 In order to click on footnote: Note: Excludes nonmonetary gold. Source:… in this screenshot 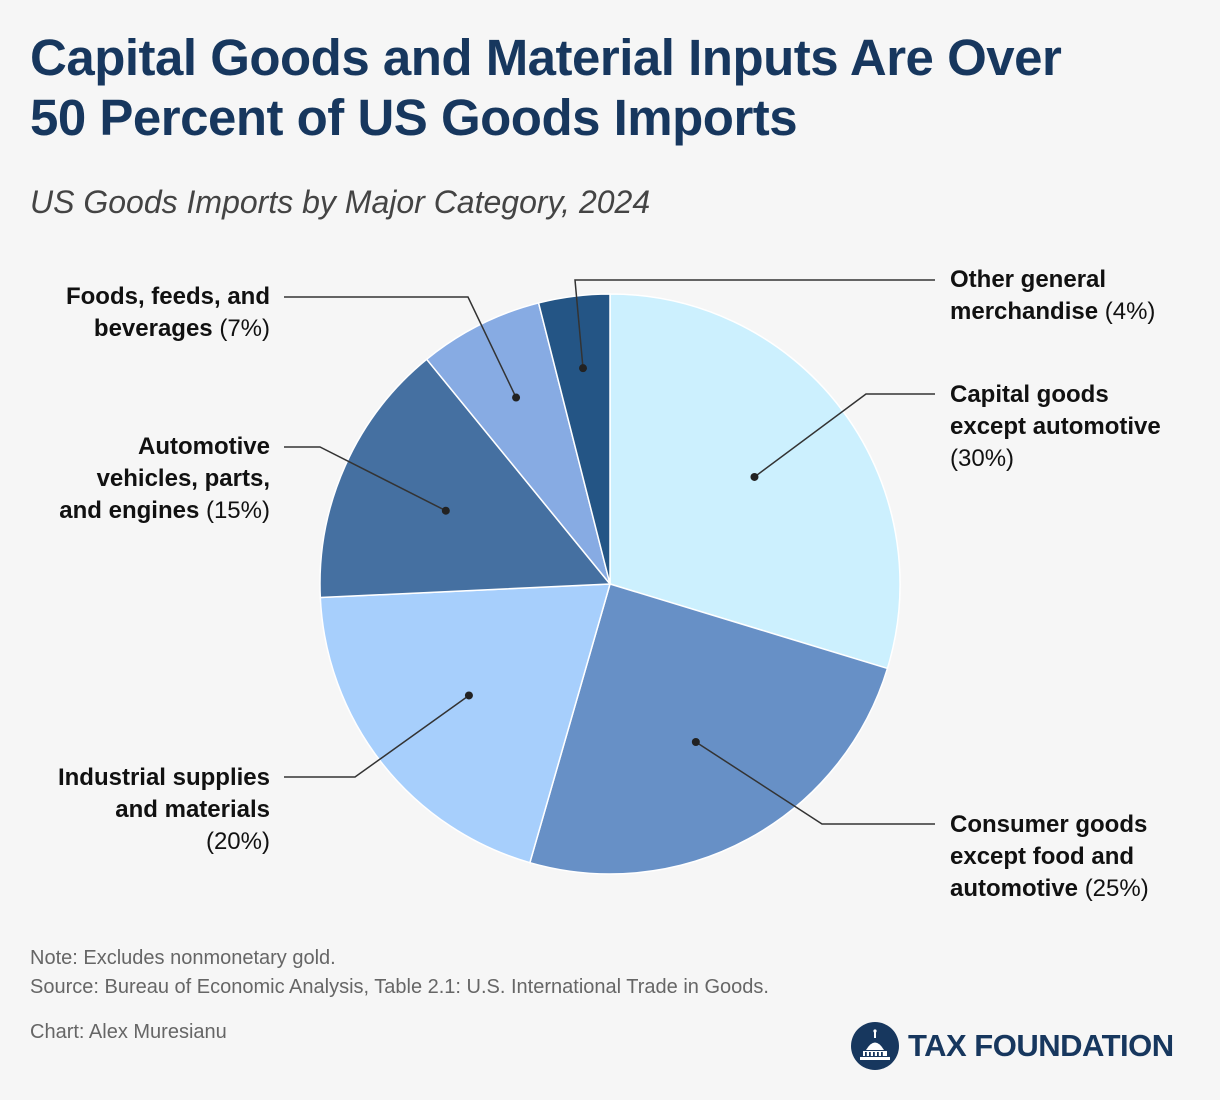, I will do `click(399, 973)`.